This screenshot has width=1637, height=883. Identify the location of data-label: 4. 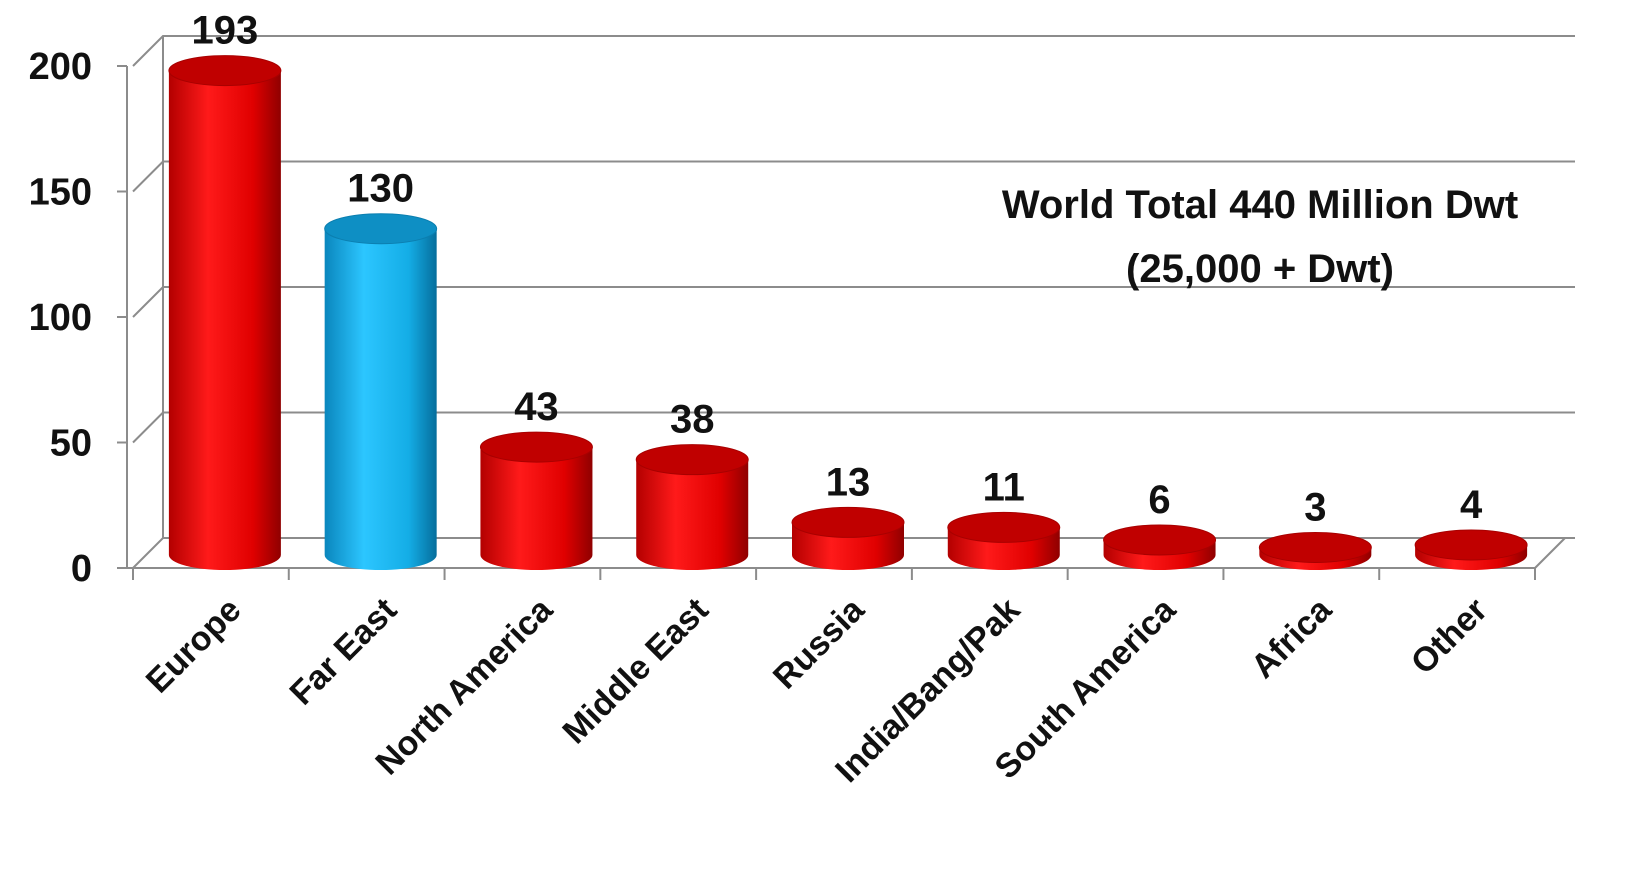
(1471, 505).